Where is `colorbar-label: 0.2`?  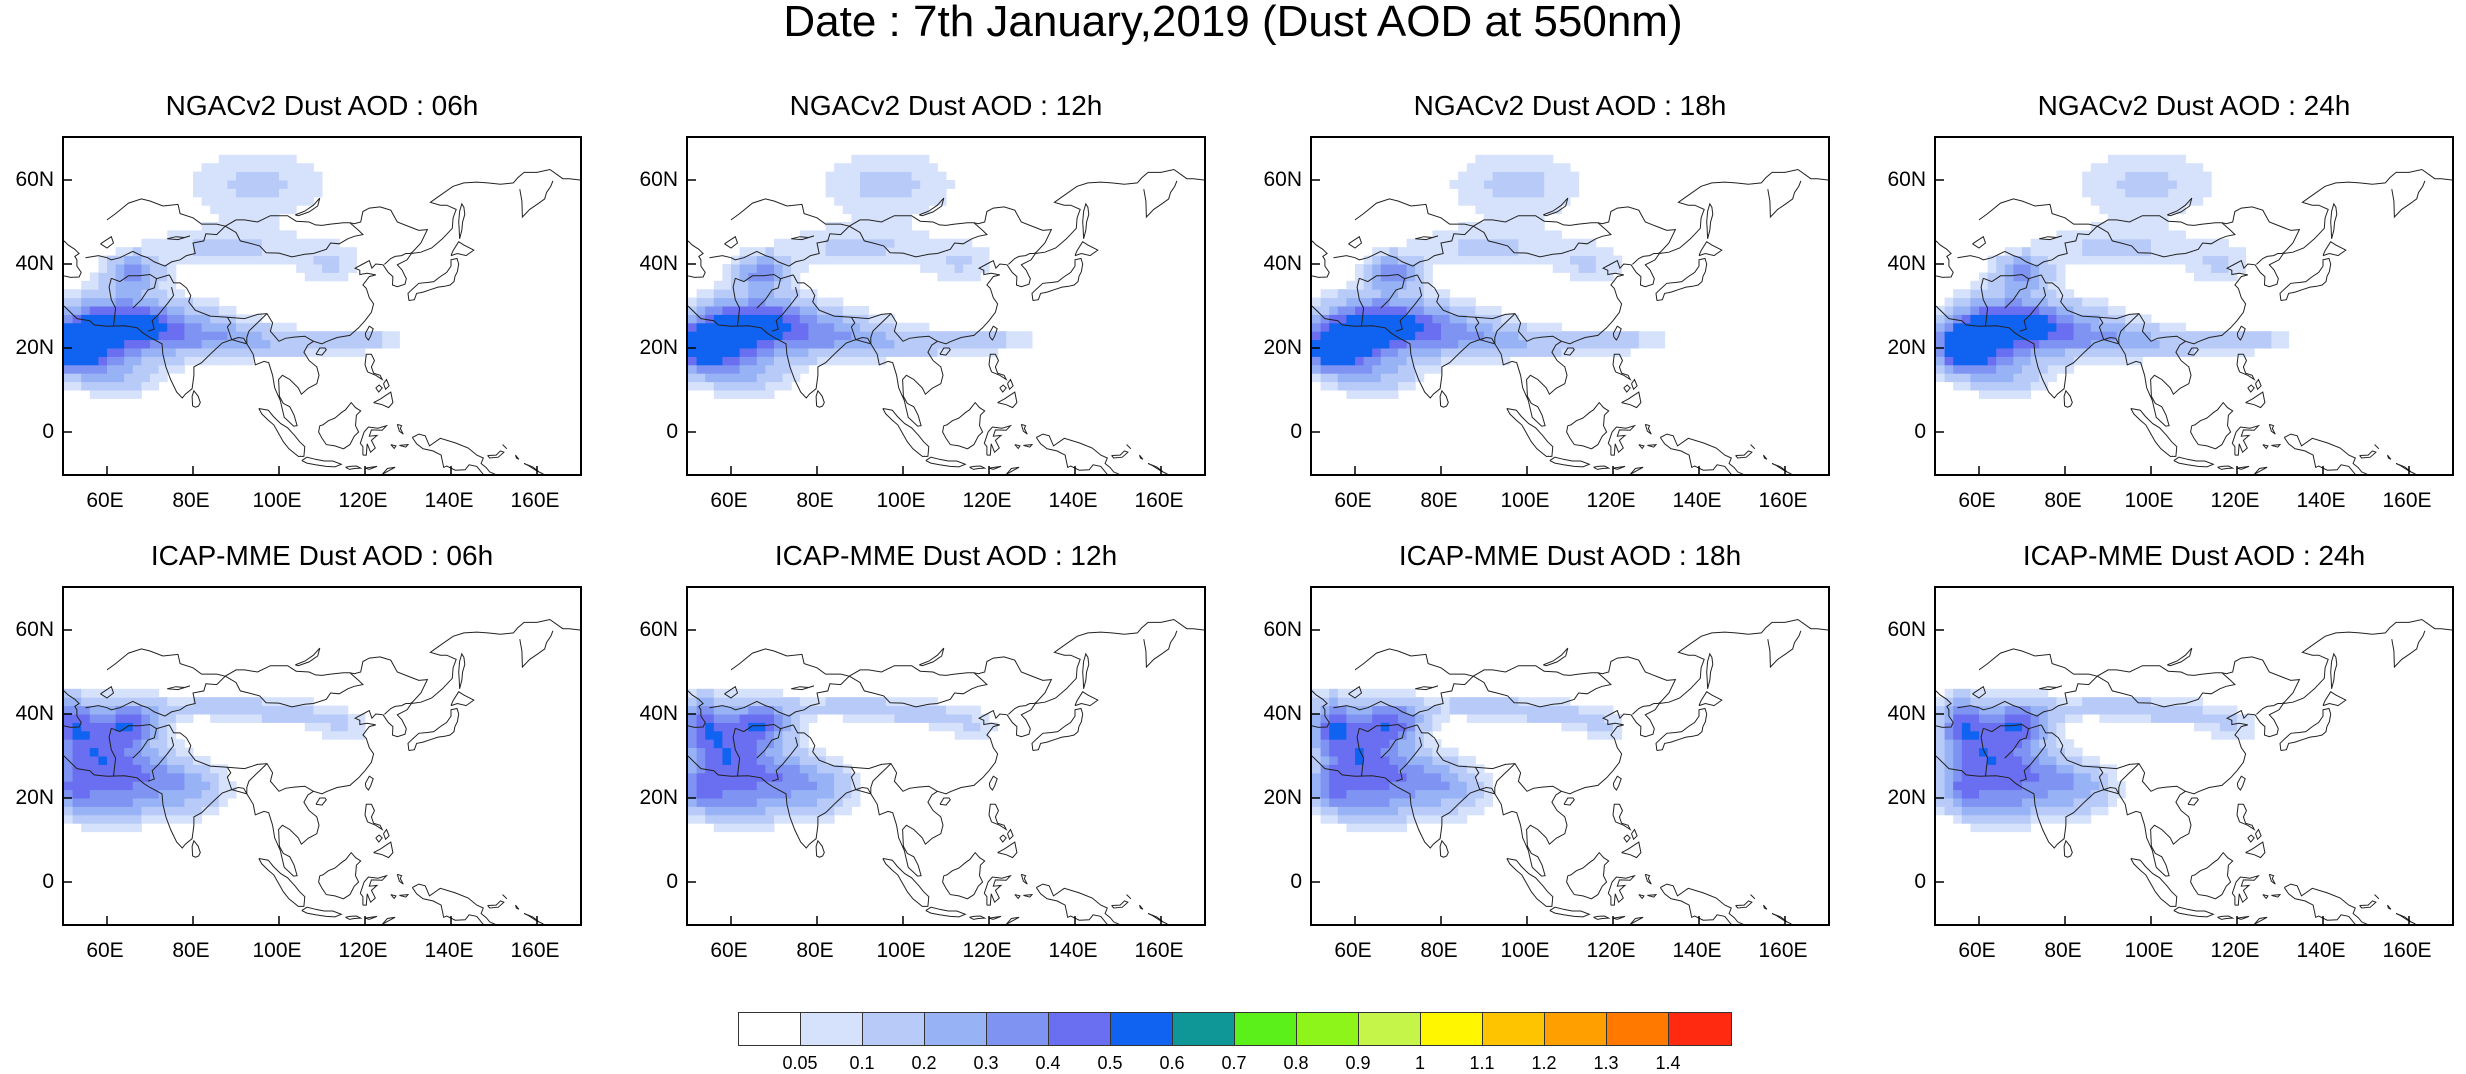 colorbar-label: 0.2 is located at coordinates (924, 1063).